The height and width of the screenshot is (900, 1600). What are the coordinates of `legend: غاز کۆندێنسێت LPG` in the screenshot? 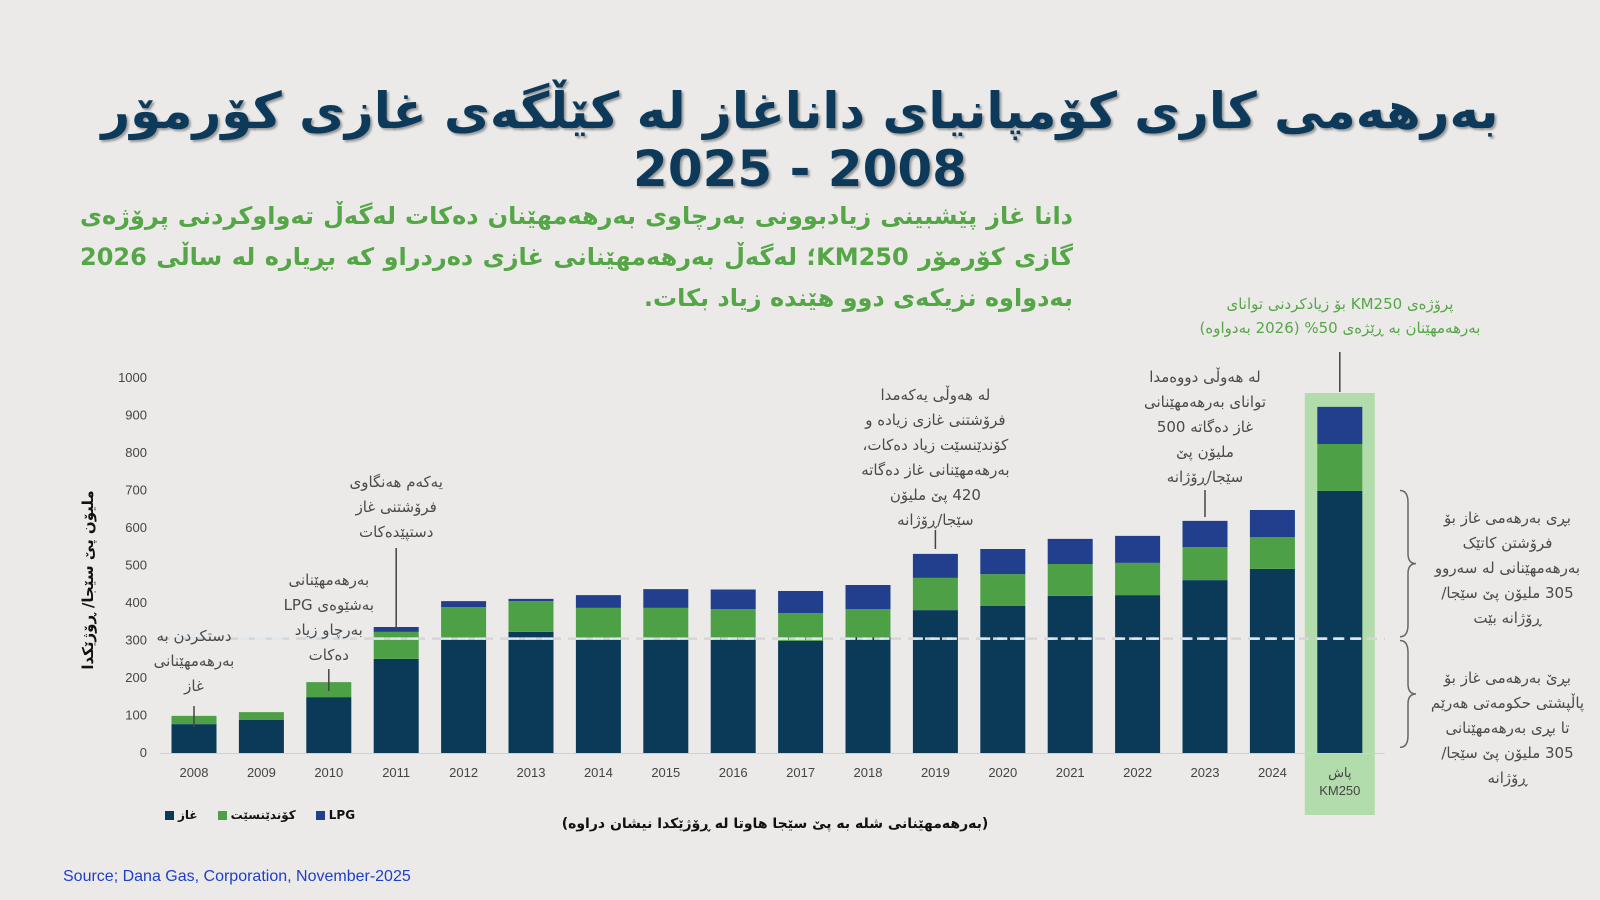 It's located at (267, 815).